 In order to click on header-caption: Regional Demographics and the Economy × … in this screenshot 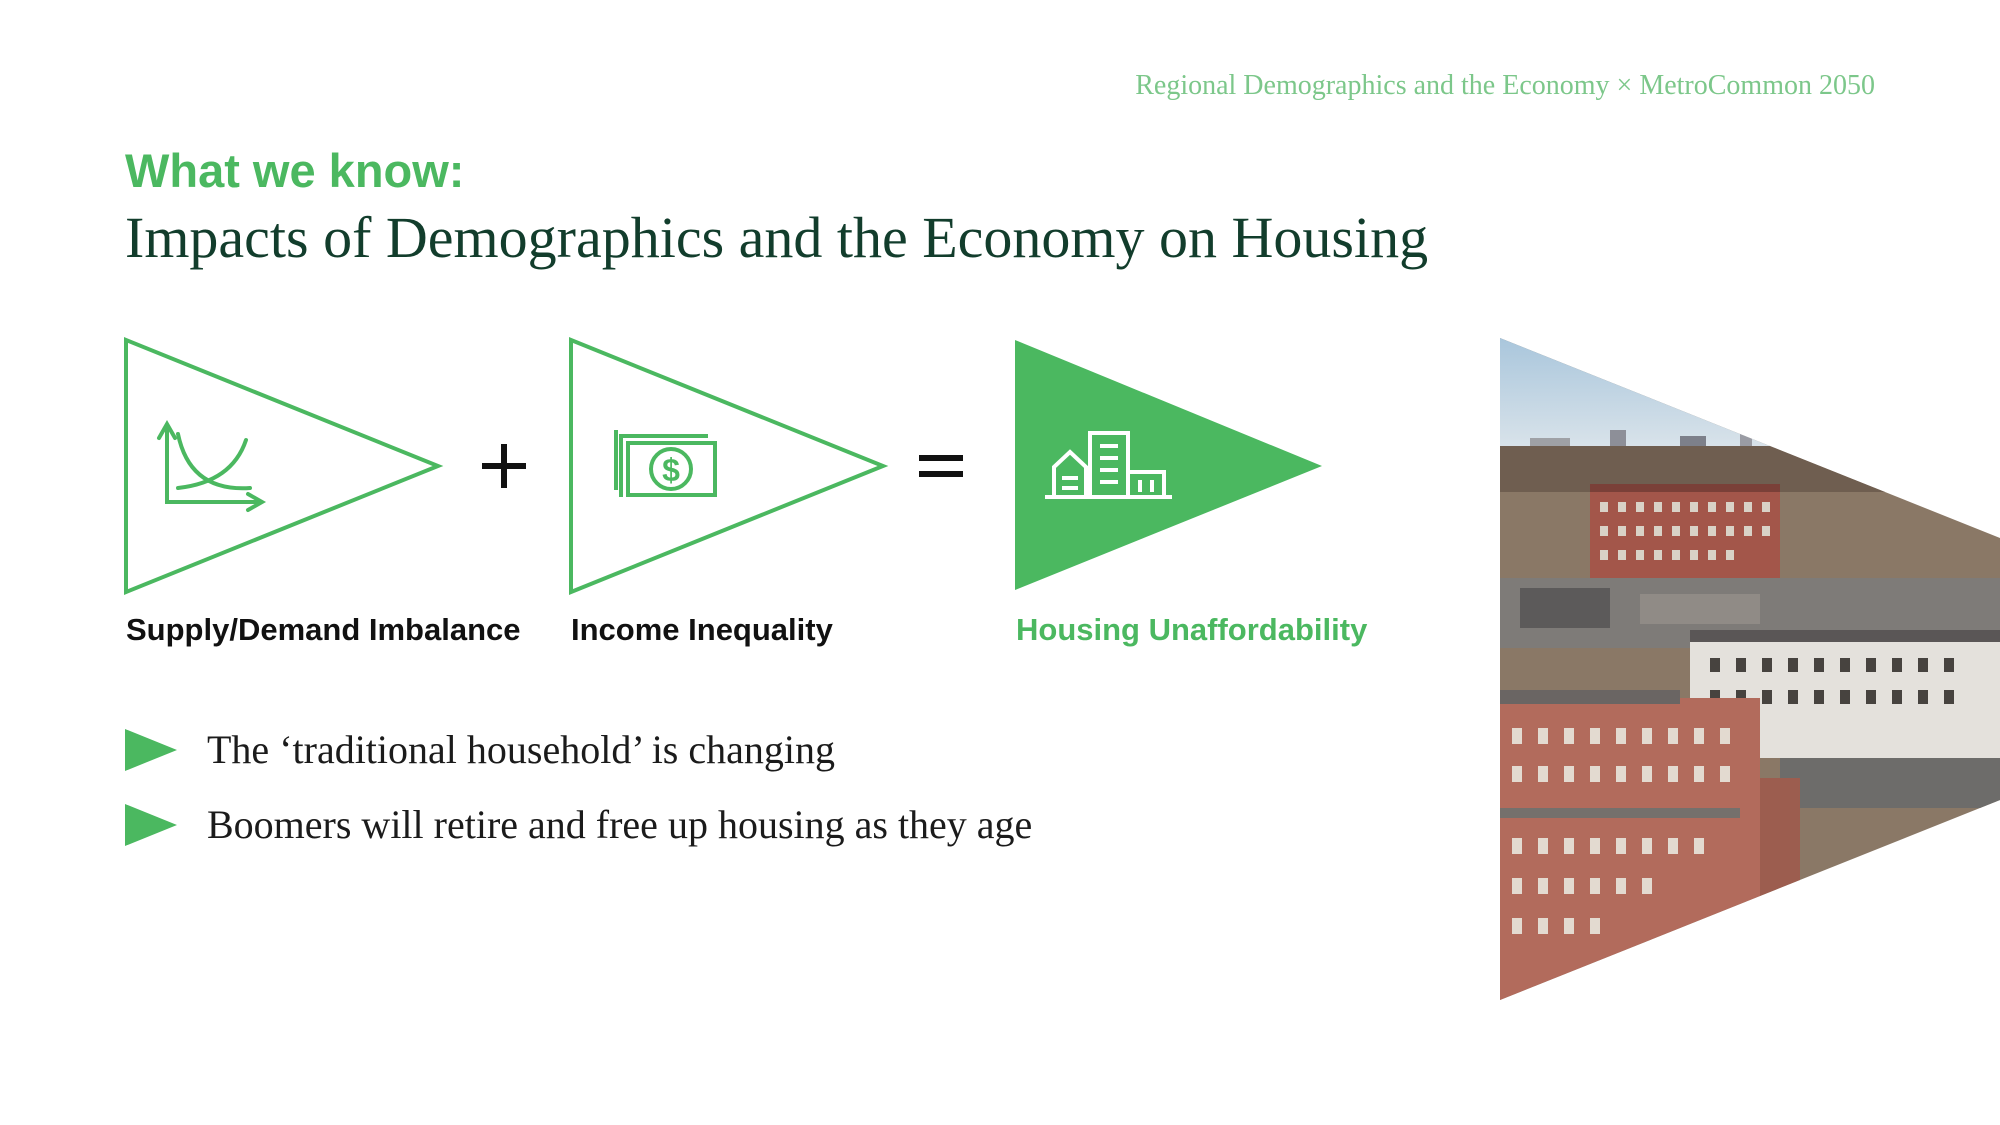, I will do `click(1505, 85)`.